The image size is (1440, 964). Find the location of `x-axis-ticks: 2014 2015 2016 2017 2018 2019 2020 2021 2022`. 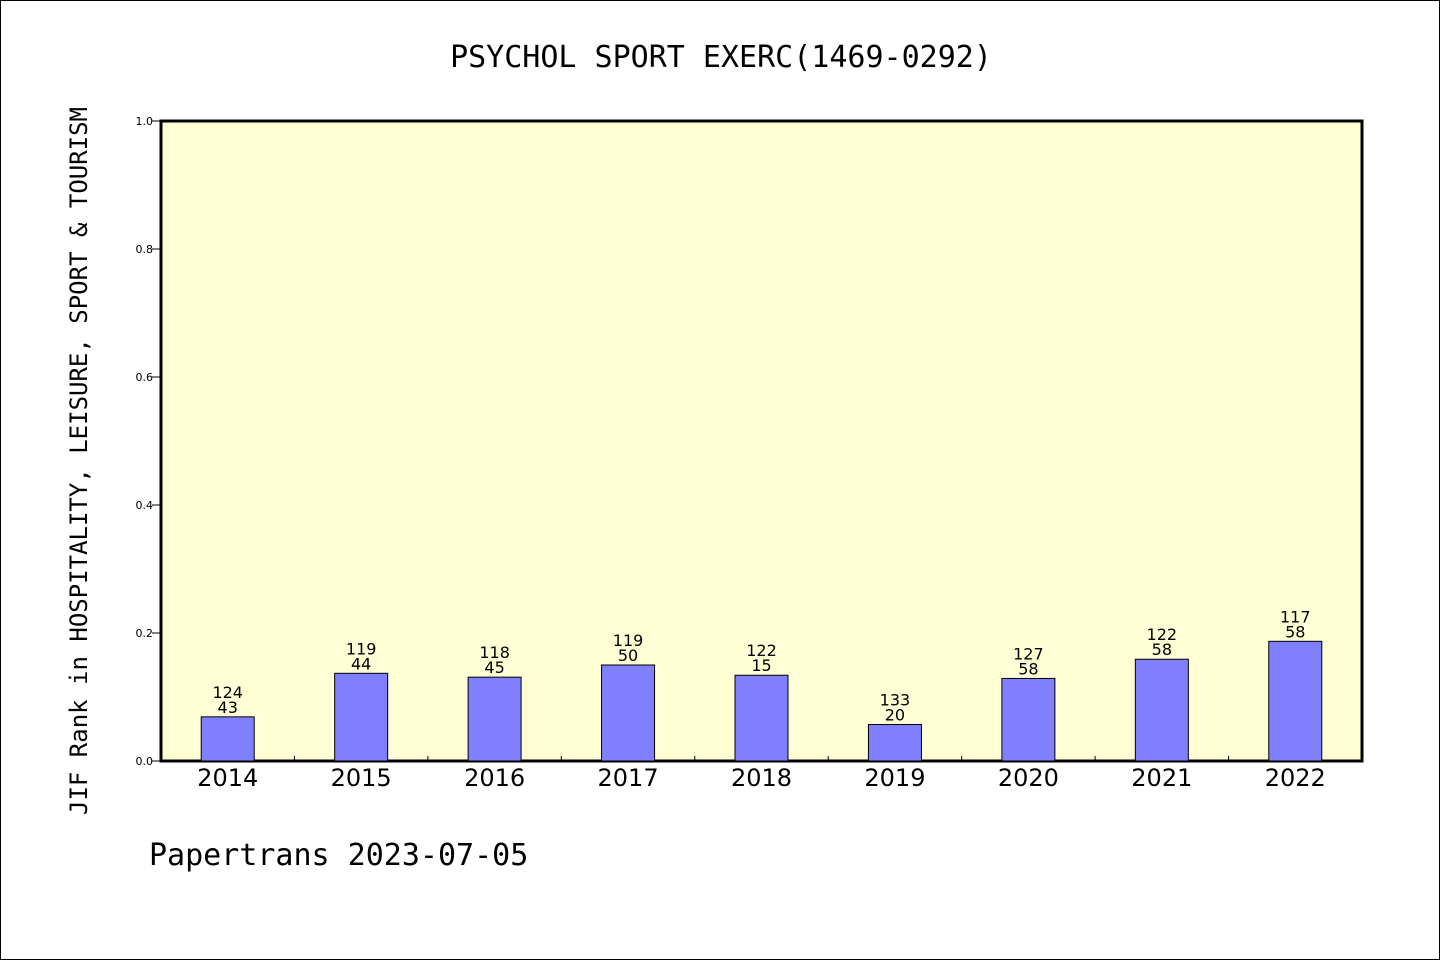

x-axis-ticks: 2014 2015 2016 2017 2018 2019 2020 2021 2022 is located at coordinates (761, 774).